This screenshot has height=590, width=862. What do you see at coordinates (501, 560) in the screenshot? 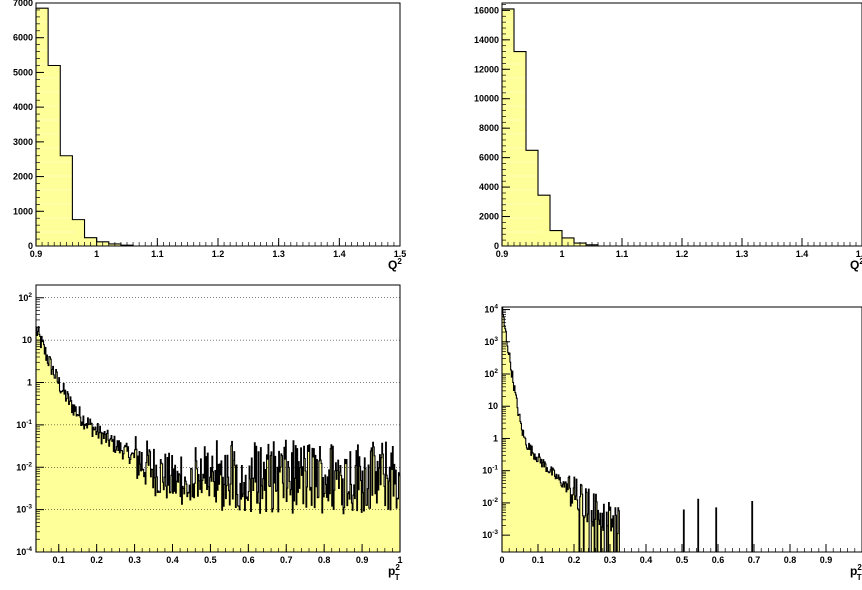
I see `x-tick-label: 0` at bounding box center [501, 560].